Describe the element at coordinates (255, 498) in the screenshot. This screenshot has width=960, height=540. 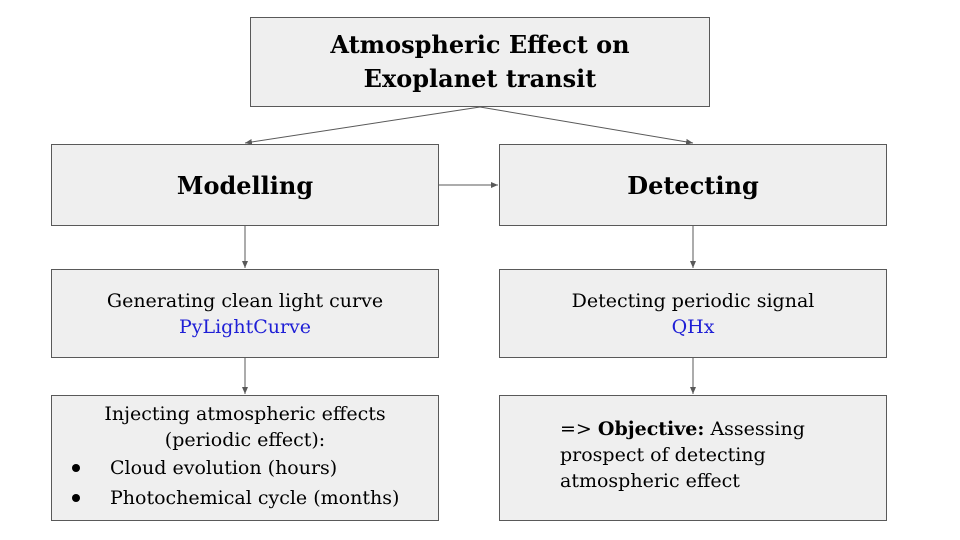
I see `bullet-text: Photochemical cycle (months)` at that location.